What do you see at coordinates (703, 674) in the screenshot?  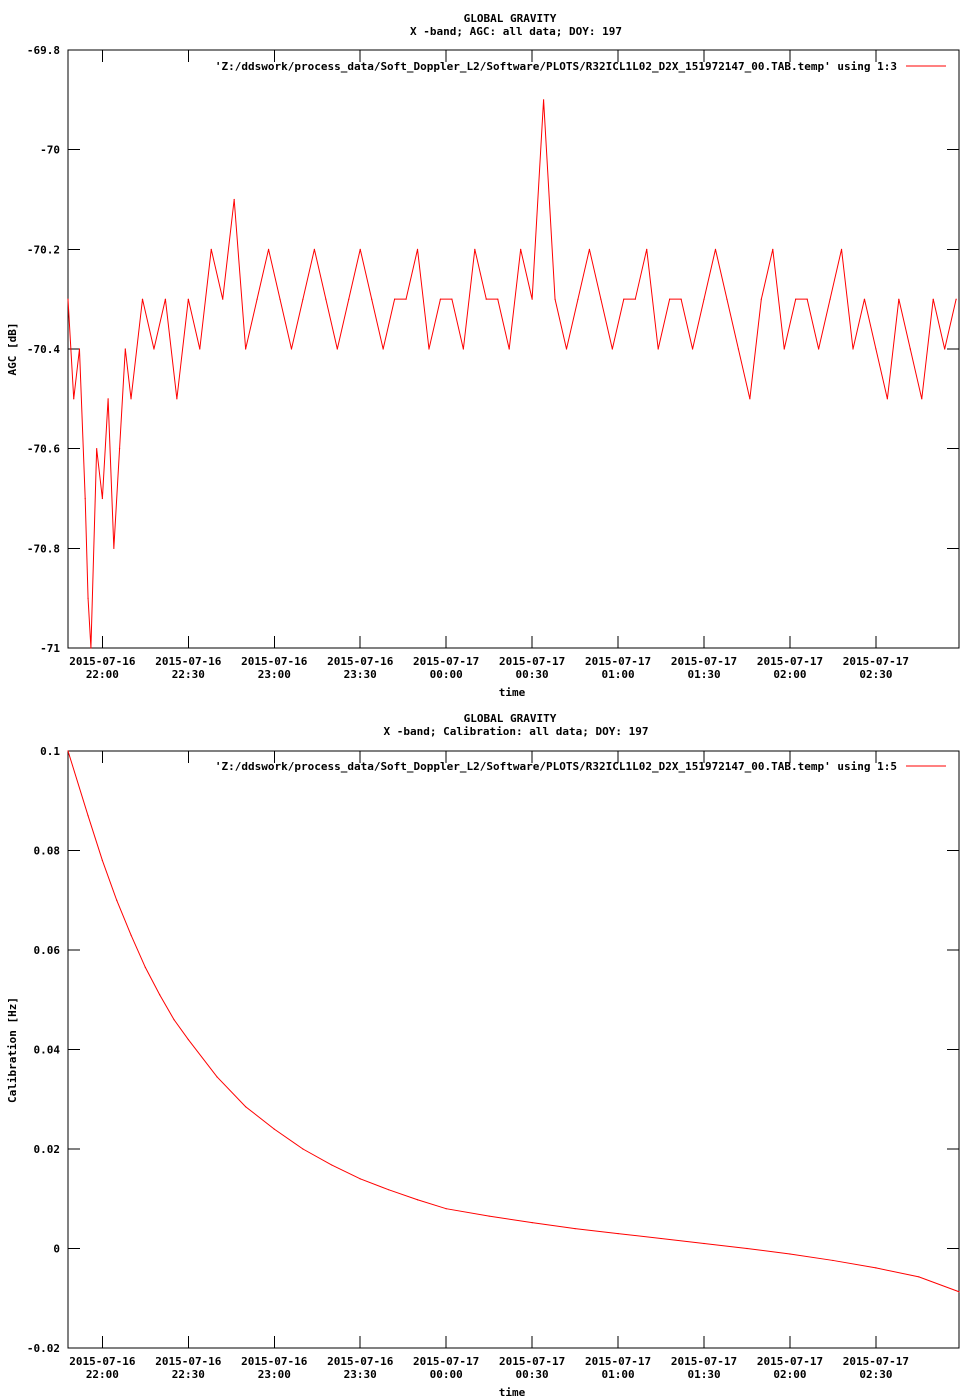 I see `agc-x-tick-label-time: 01:30` at bounding box center [703, 674].